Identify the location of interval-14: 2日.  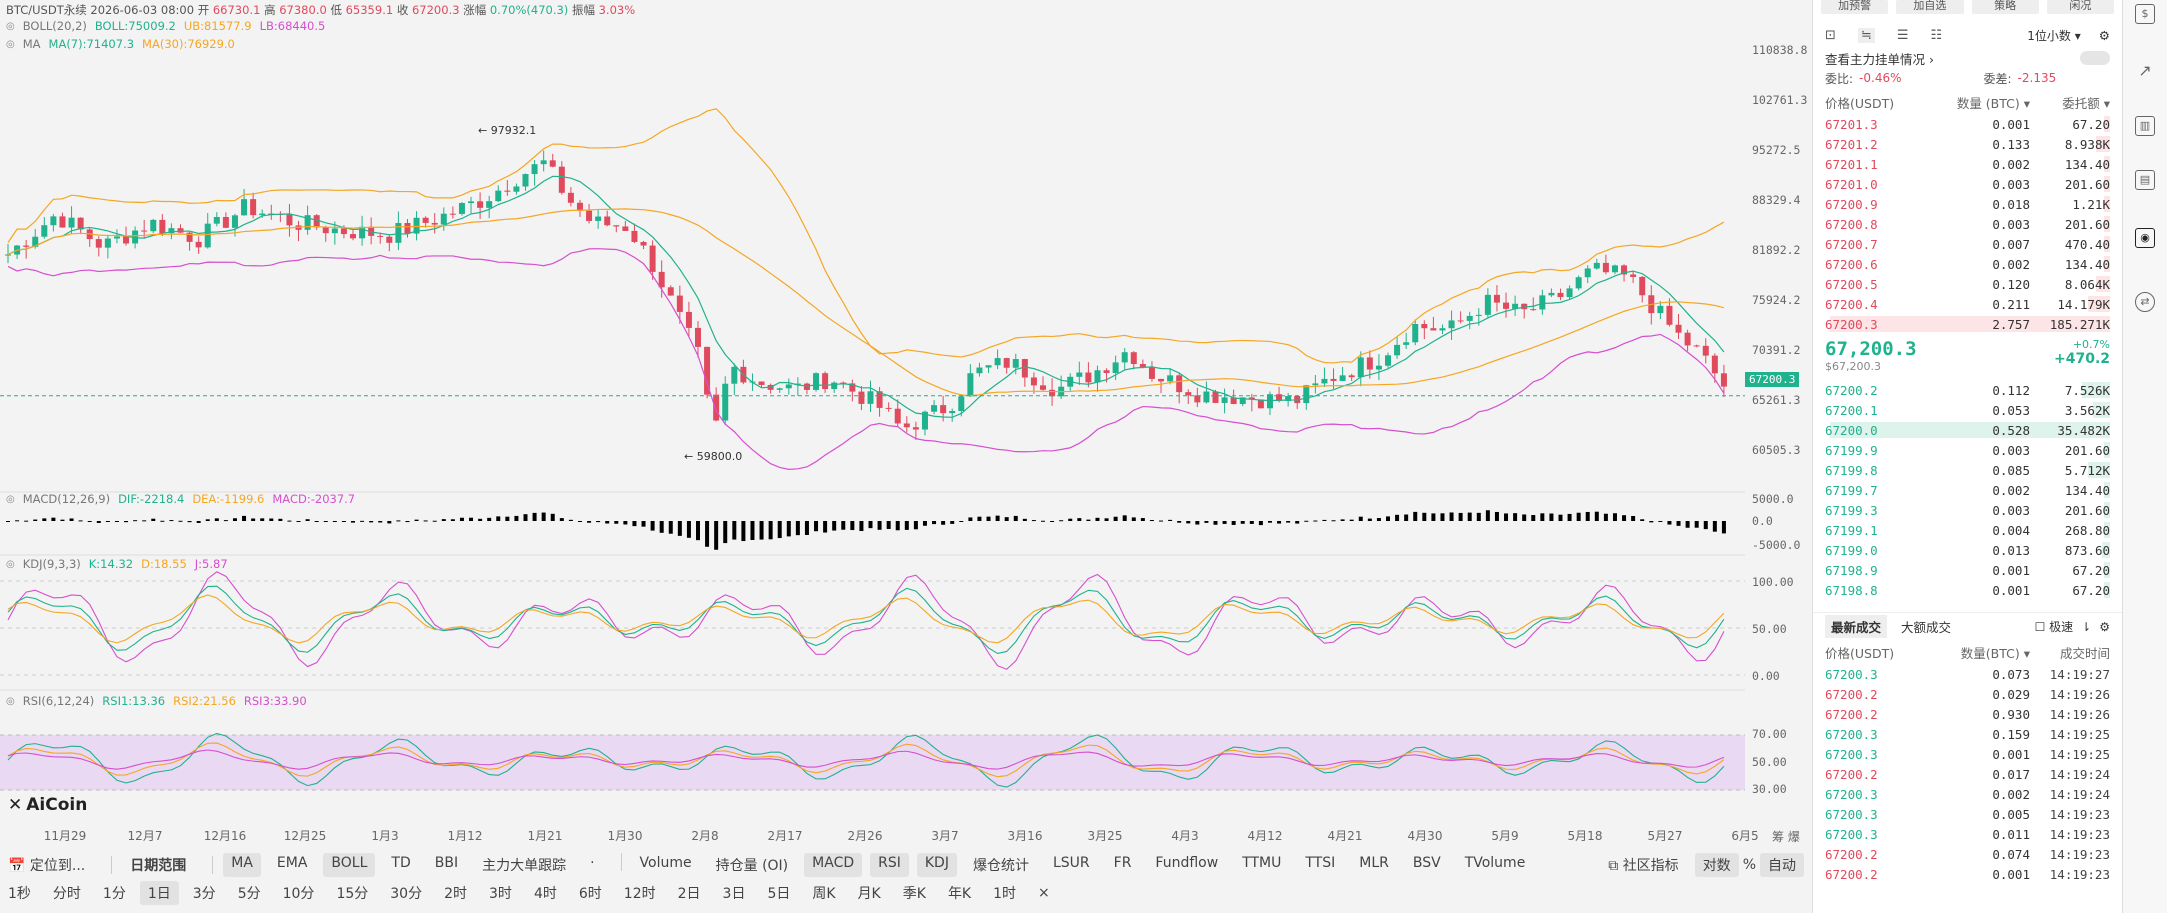
(689, 894).